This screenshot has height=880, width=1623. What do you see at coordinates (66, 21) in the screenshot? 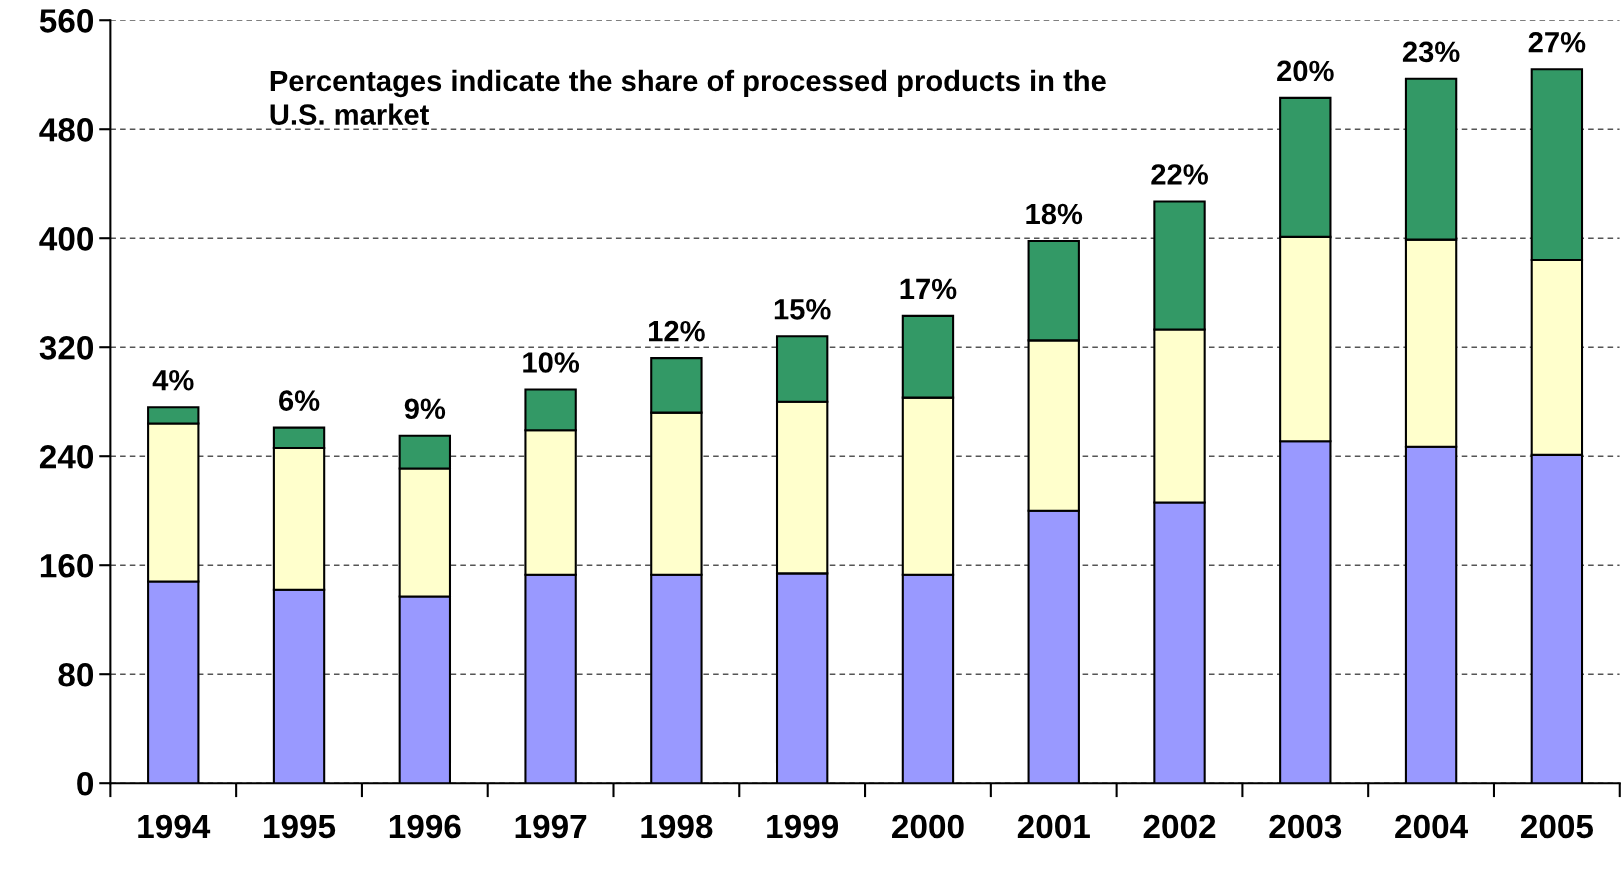
I see `y-tick-label: 560` at bounding box center [66, 21].